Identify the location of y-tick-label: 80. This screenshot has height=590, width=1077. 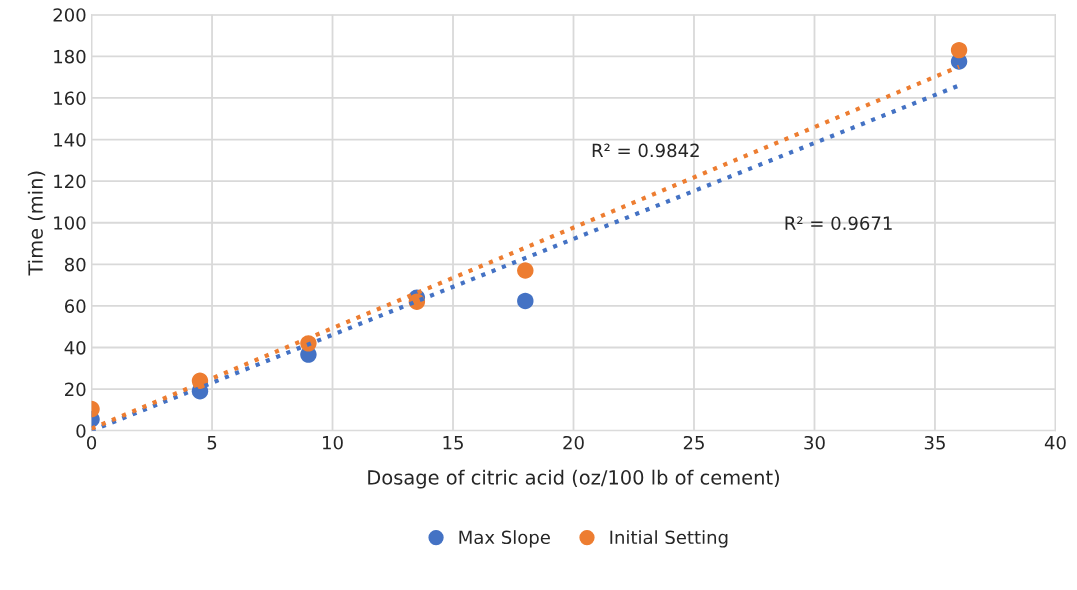
(75, 264).